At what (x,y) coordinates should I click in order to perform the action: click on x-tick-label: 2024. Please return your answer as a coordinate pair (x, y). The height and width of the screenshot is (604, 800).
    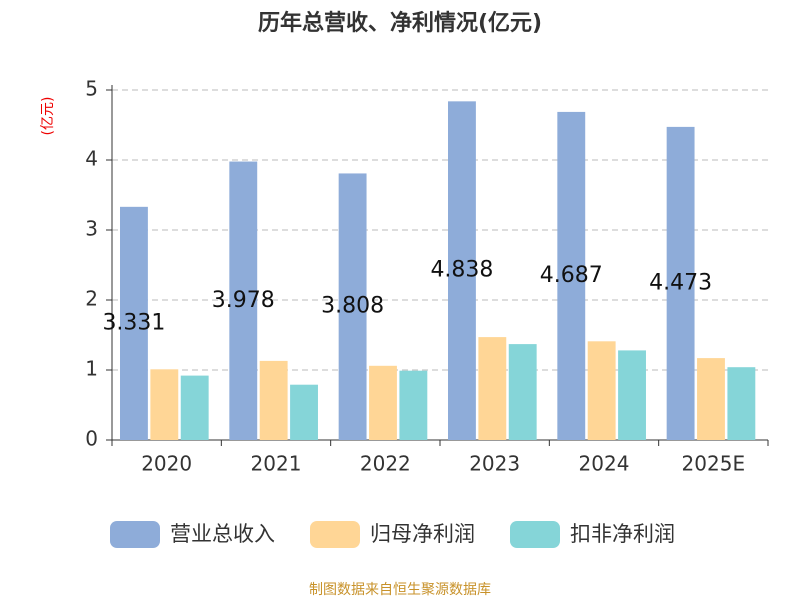
    Looking at the image, I should click on (604, 464).